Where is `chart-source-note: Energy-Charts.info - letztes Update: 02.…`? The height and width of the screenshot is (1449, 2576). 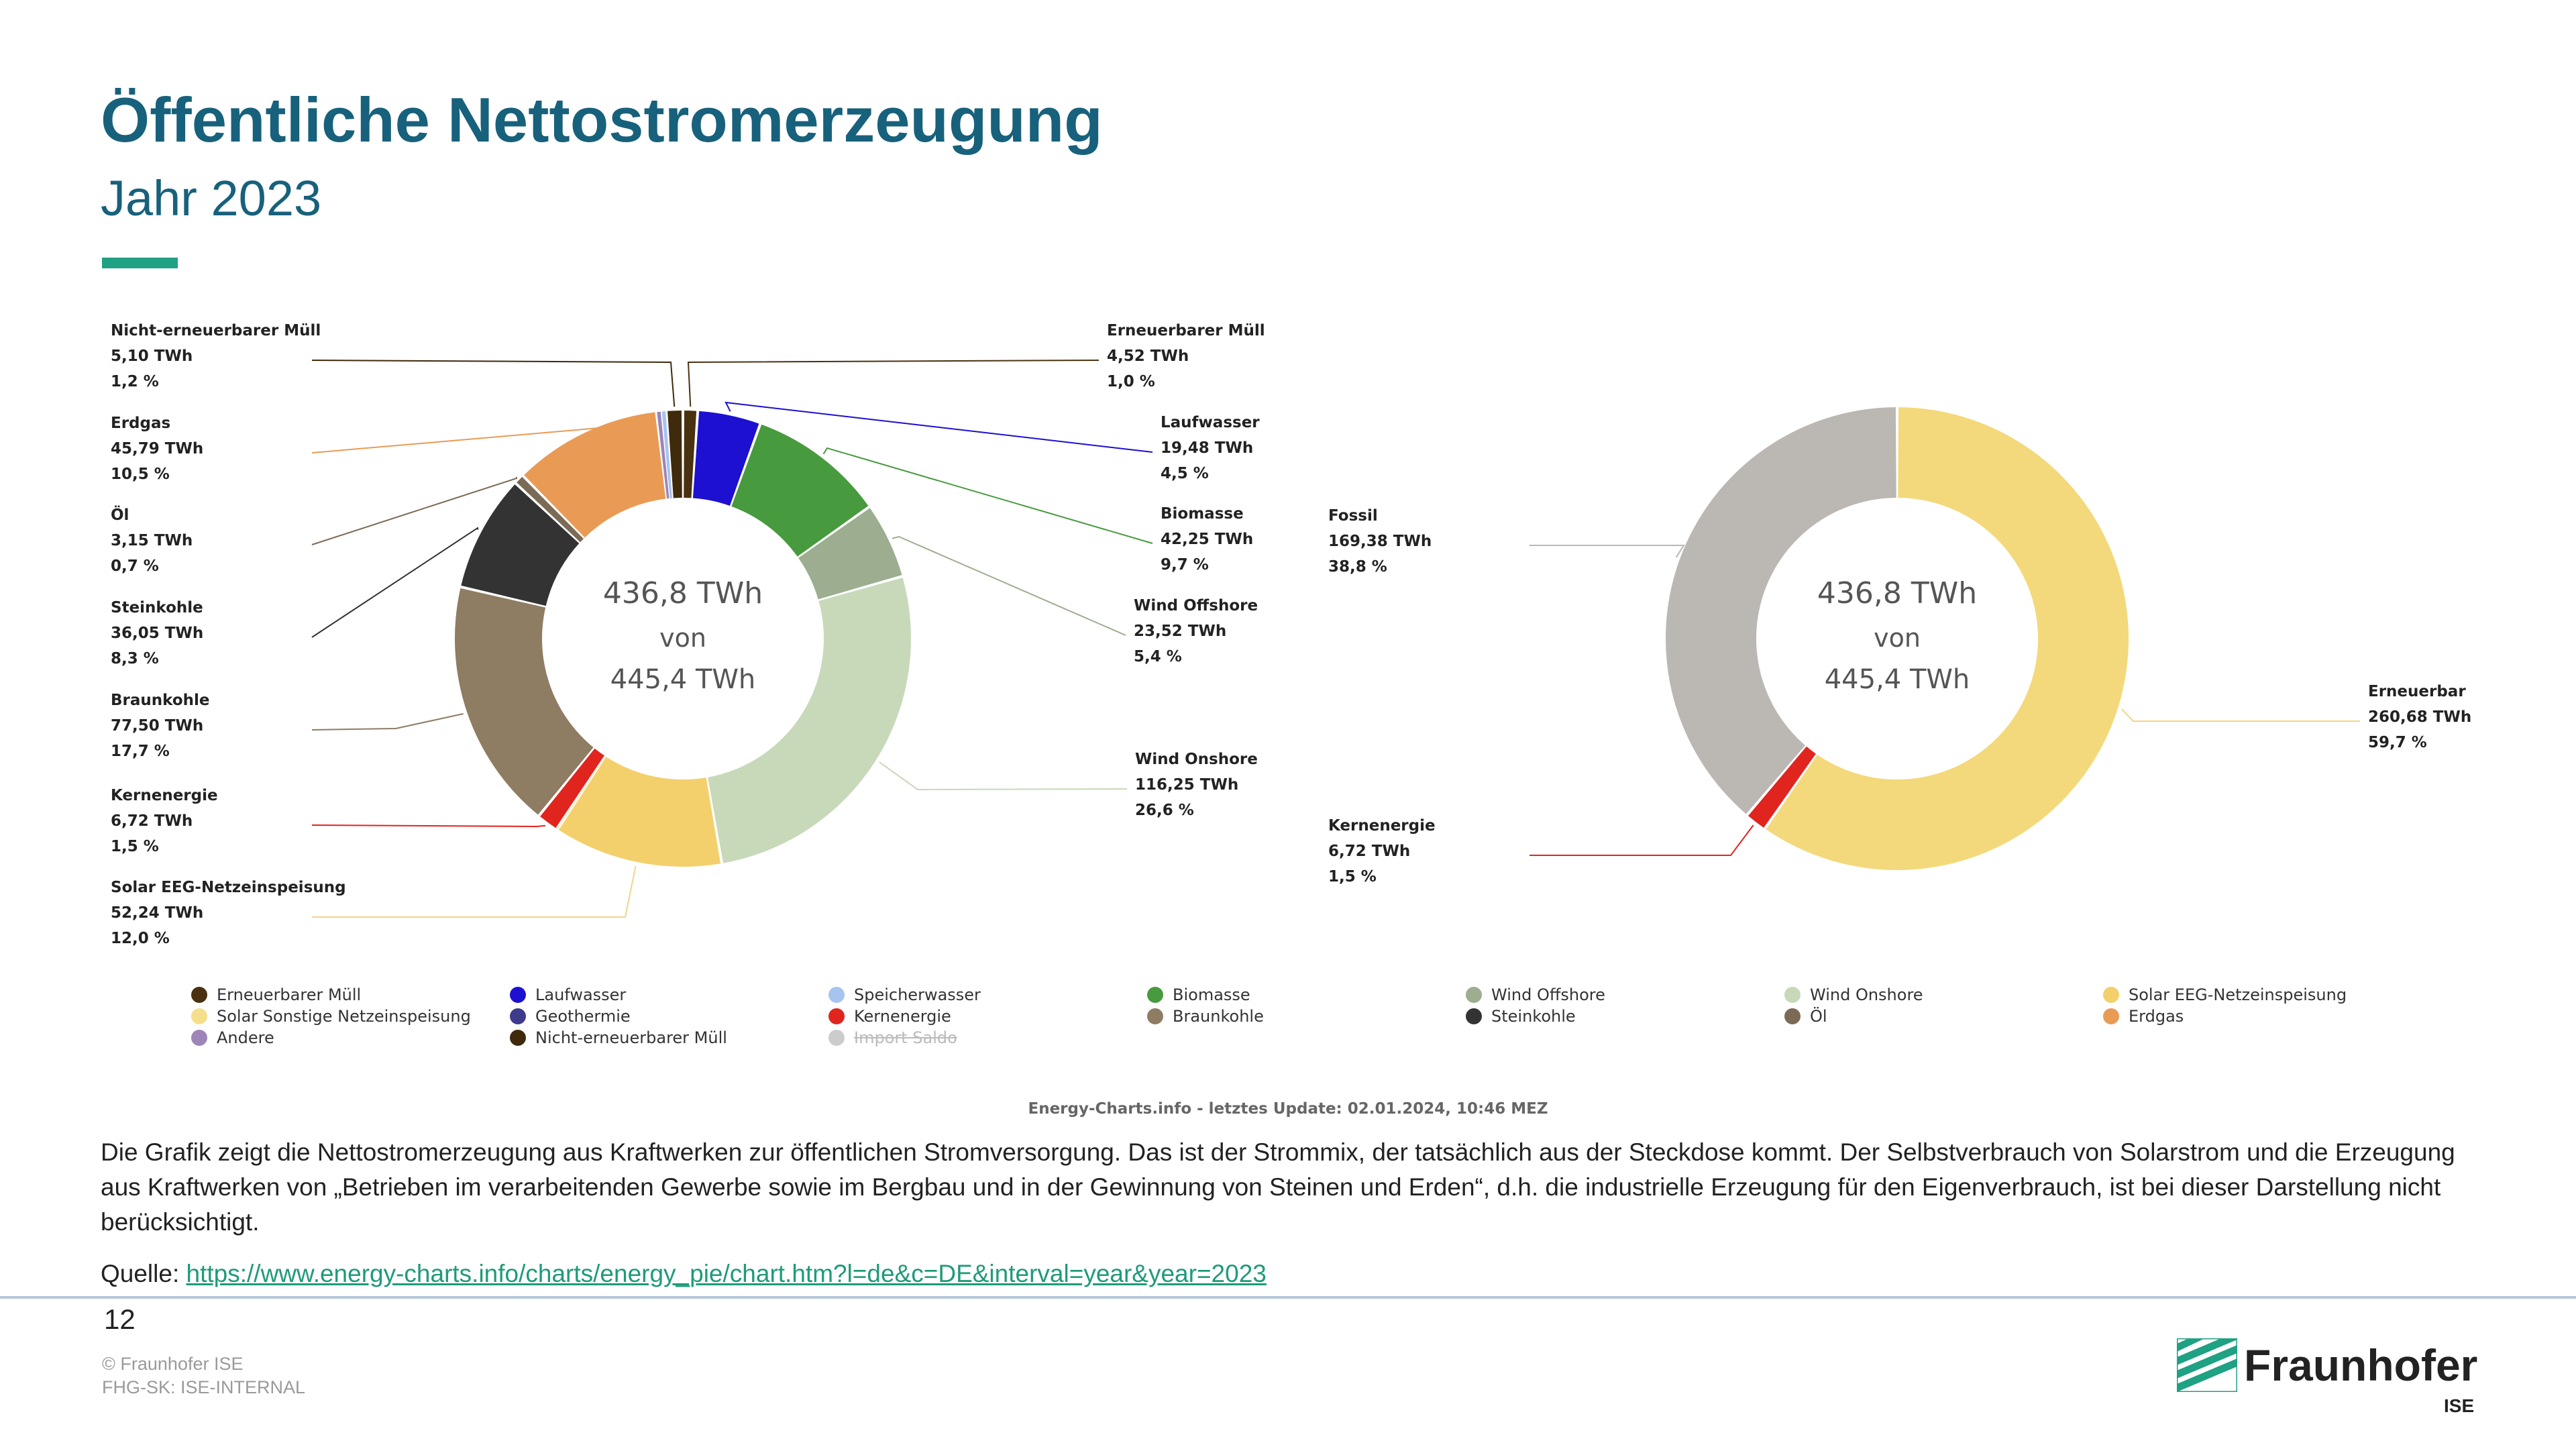
chart-source-note: Energy-Charts.info - letztes Update: 02.… is located at coordinates (1288, 1109).